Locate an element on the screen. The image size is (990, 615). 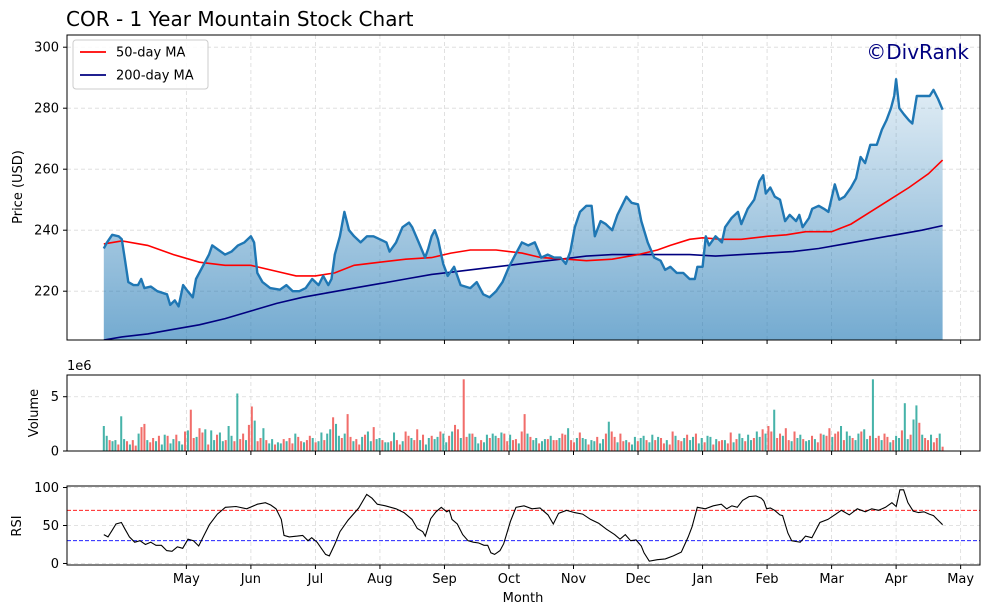
rsi-panel-frame is located at coordinates (523, 525).